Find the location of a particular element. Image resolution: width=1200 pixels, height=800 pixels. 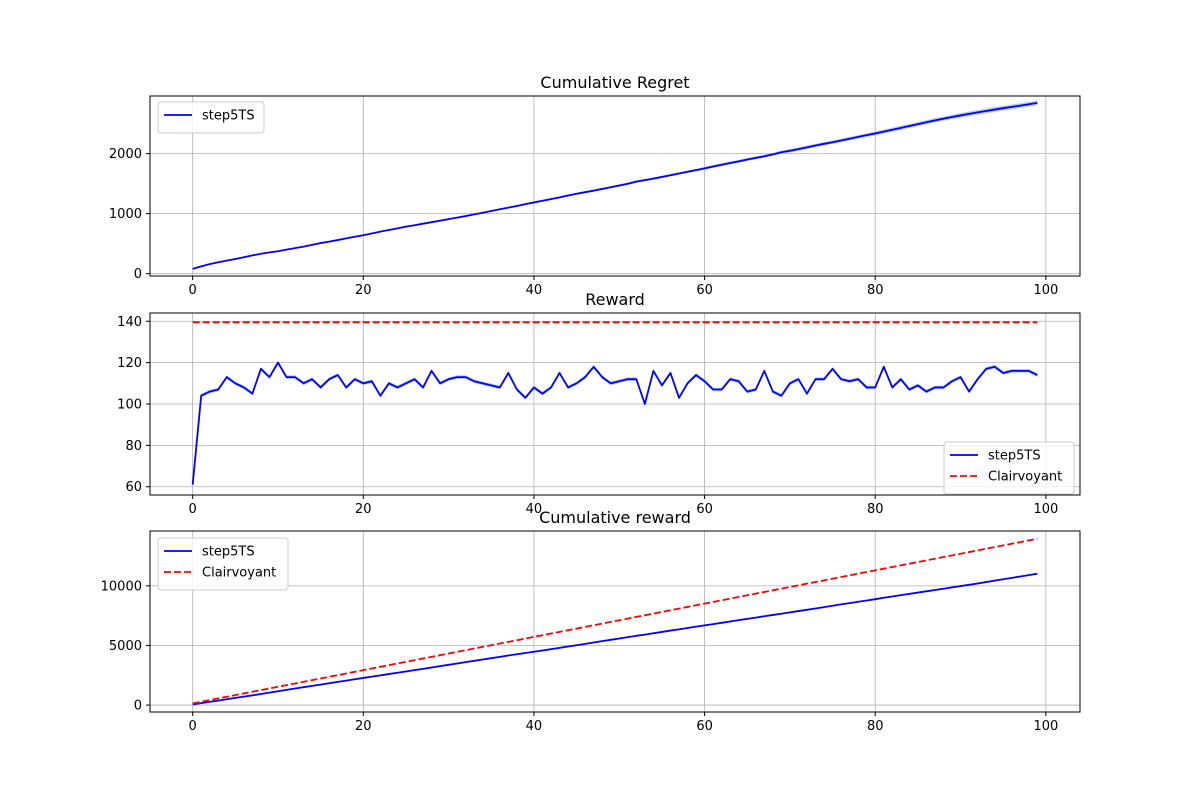

y-tick-label: 1000 is located at coordinates (125, 214).